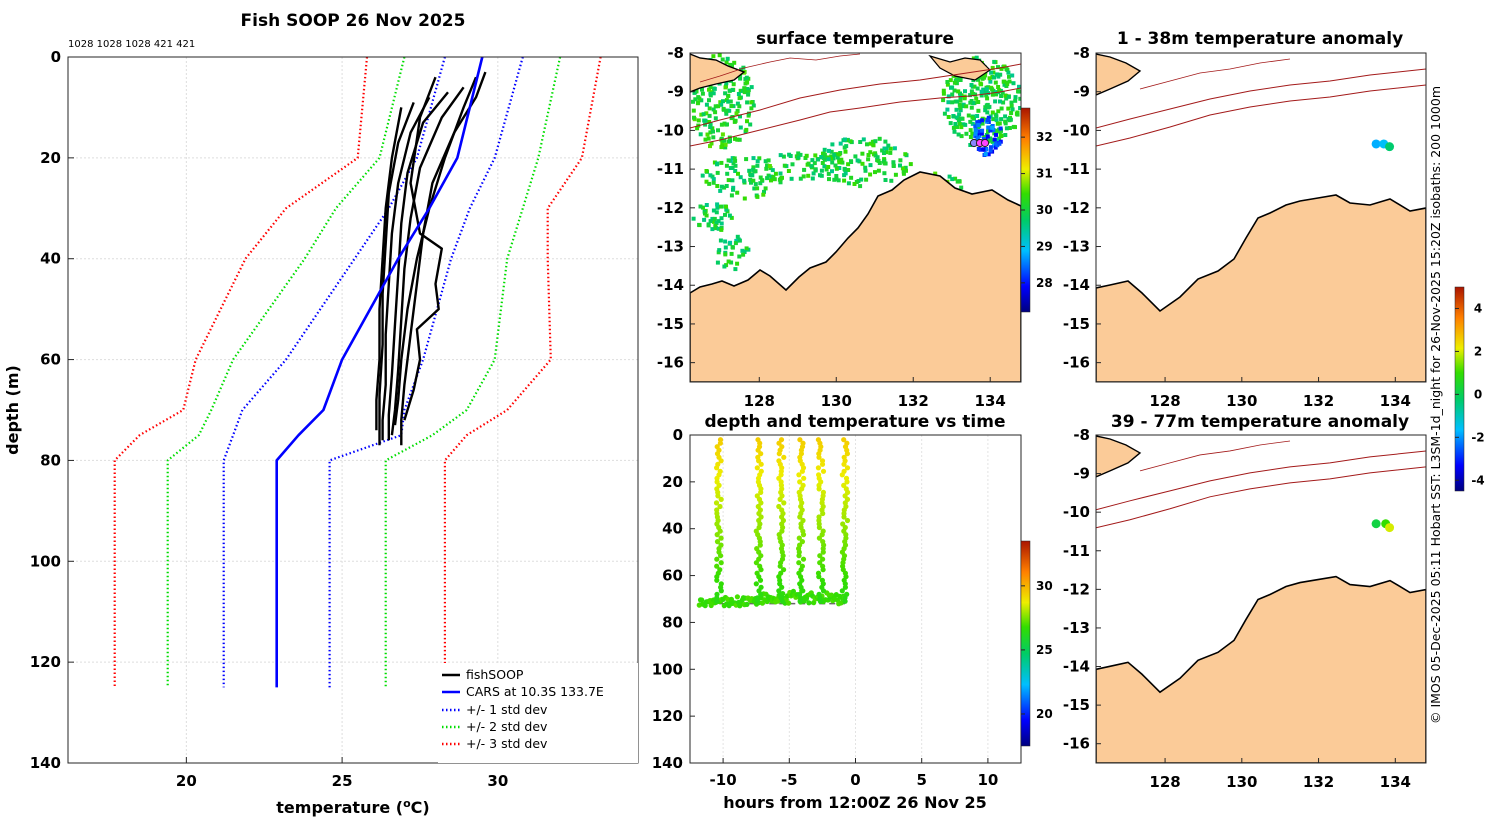 Image resolution: width=1500 pixels, height=820 pixels. What do you see at coordinates (1376, 524) in the screenshot?
I see `anomaly-point` at bounding box center [1376, 524].